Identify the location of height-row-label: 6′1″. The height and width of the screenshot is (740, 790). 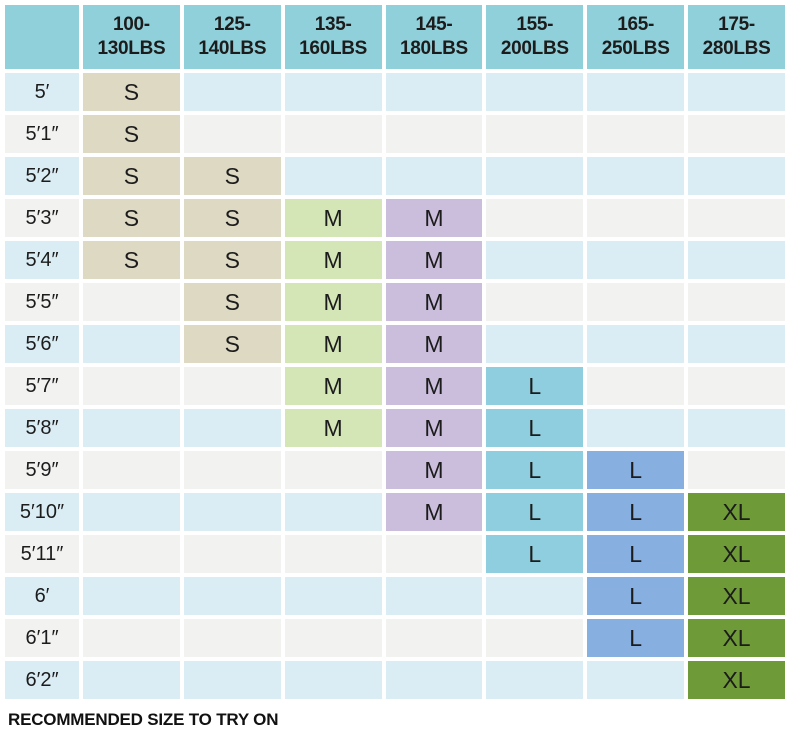
(42, 638).